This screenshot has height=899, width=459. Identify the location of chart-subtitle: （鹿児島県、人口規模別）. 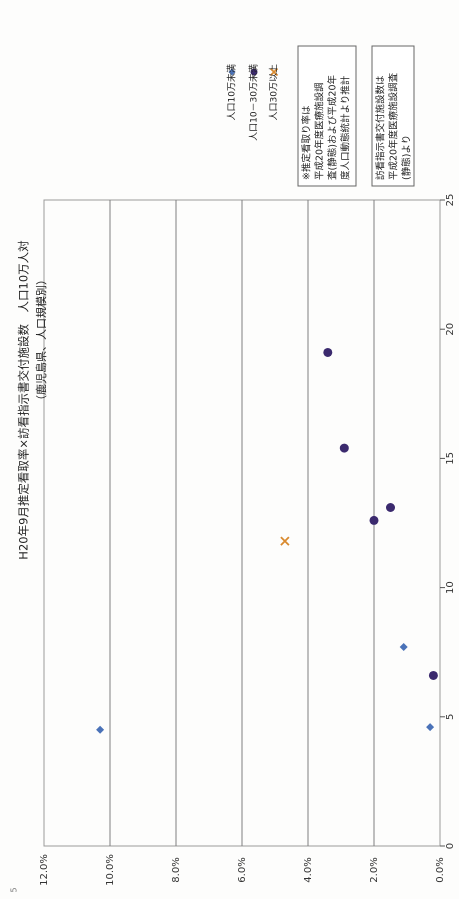
(41, 340).